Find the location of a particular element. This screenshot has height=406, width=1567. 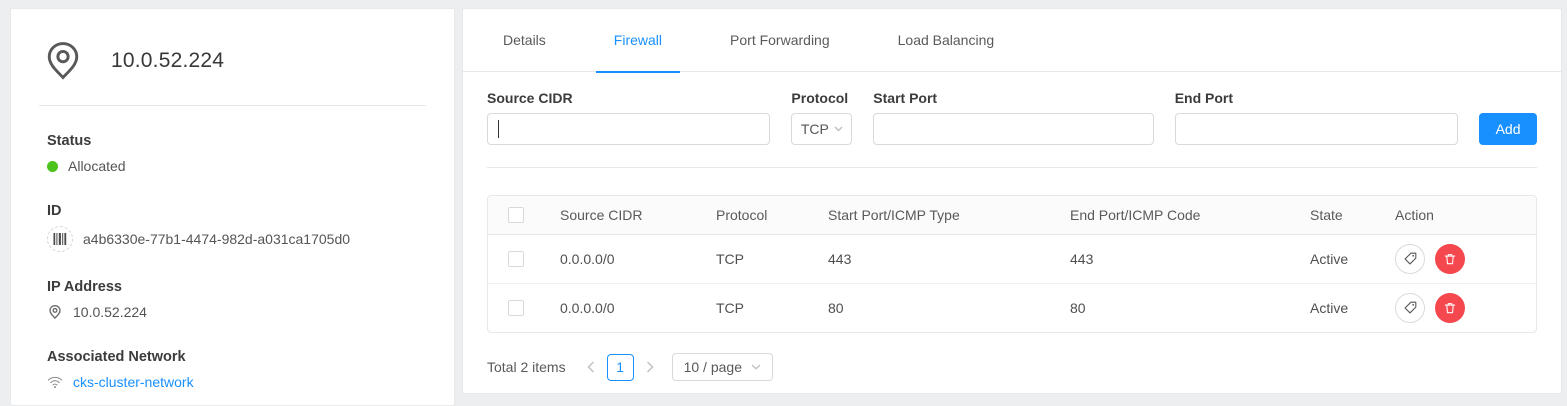

prev-page-icon is located at coordinates (591, 367).